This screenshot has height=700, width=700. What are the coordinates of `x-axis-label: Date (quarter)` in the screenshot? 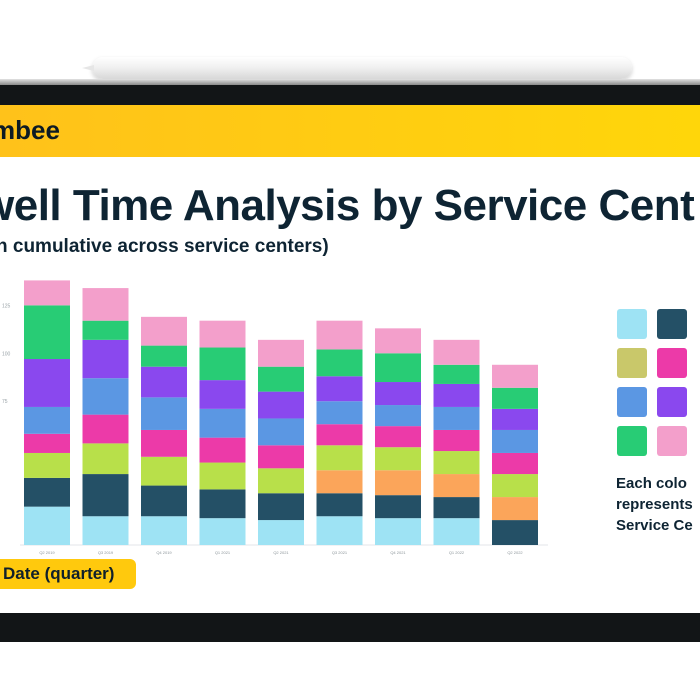 It's located at (59, 573).